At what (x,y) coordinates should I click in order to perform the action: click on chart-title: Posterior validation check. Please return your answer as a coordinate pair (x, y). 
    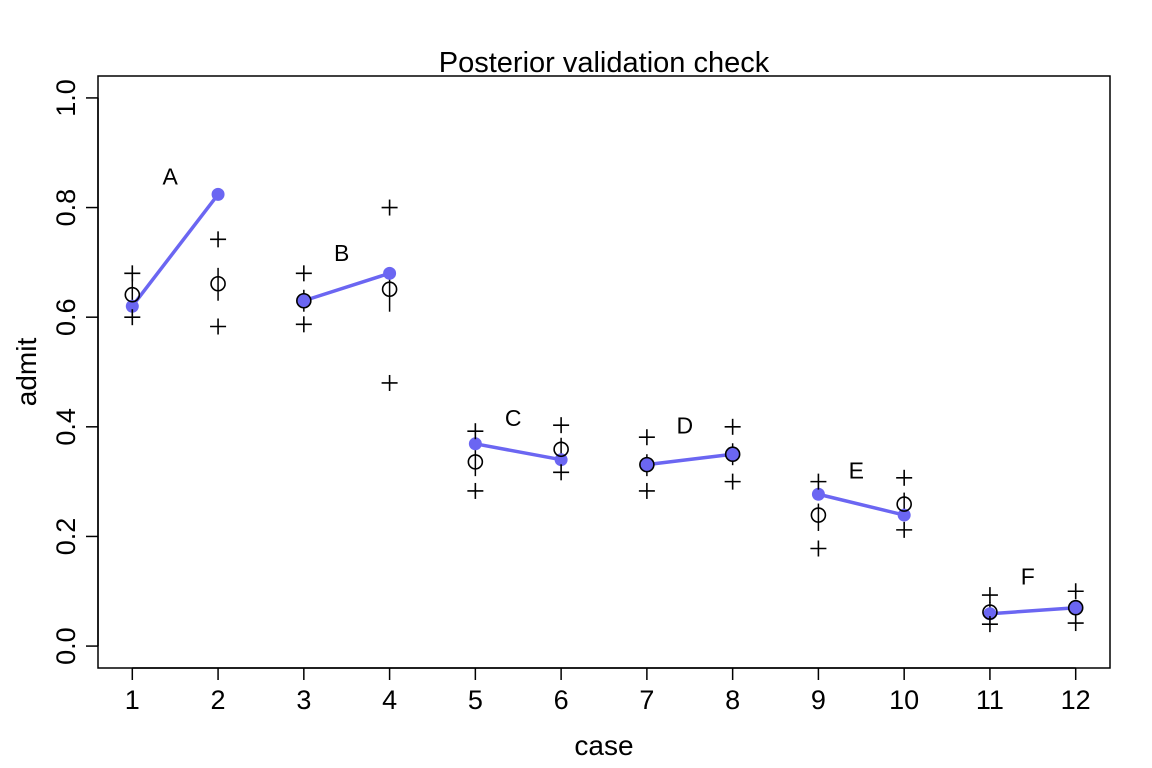
    Looking at the image, I should click on (604, 63).